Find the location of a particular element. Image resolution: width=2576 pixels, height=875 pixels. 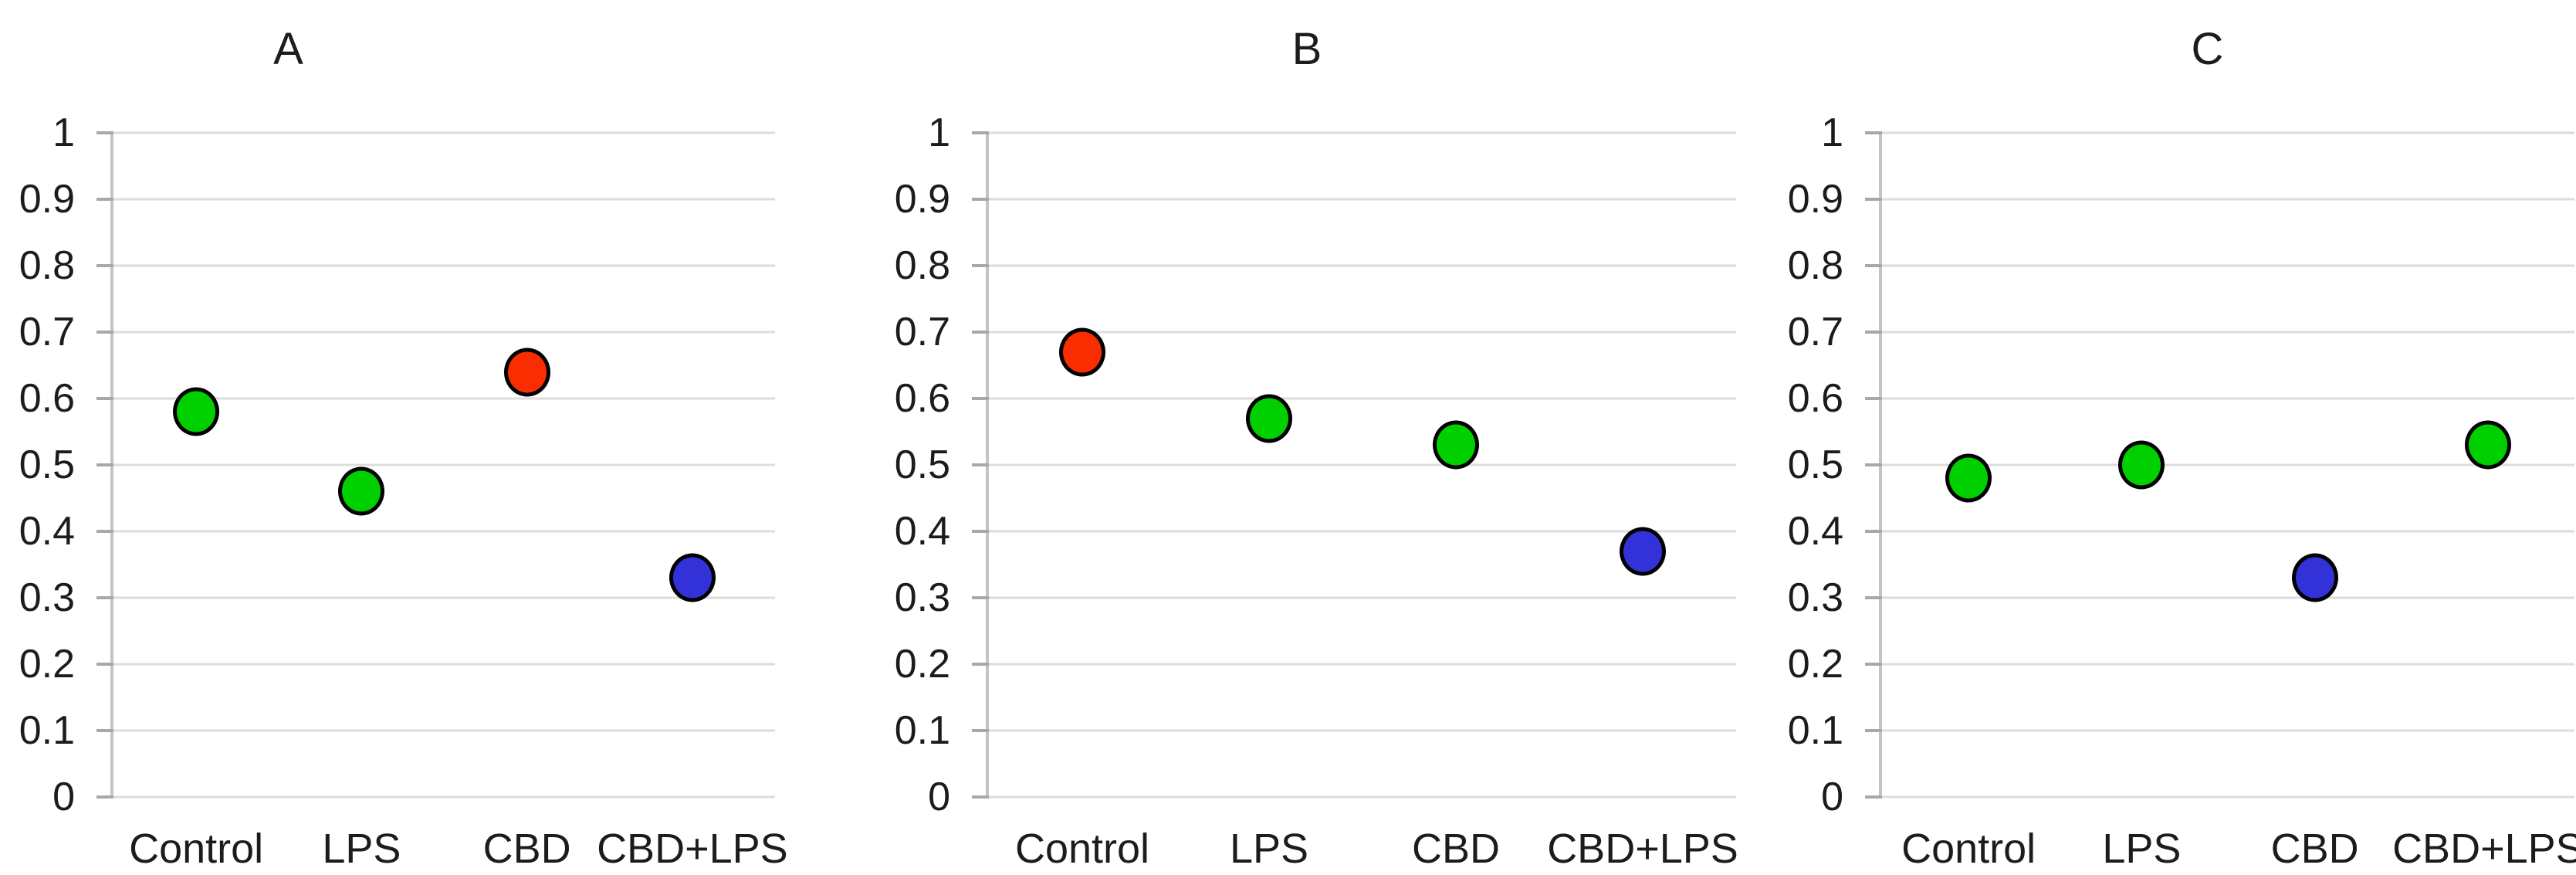

y-tick-label-0.3: 0.3 is located at coordinates (922, 598).